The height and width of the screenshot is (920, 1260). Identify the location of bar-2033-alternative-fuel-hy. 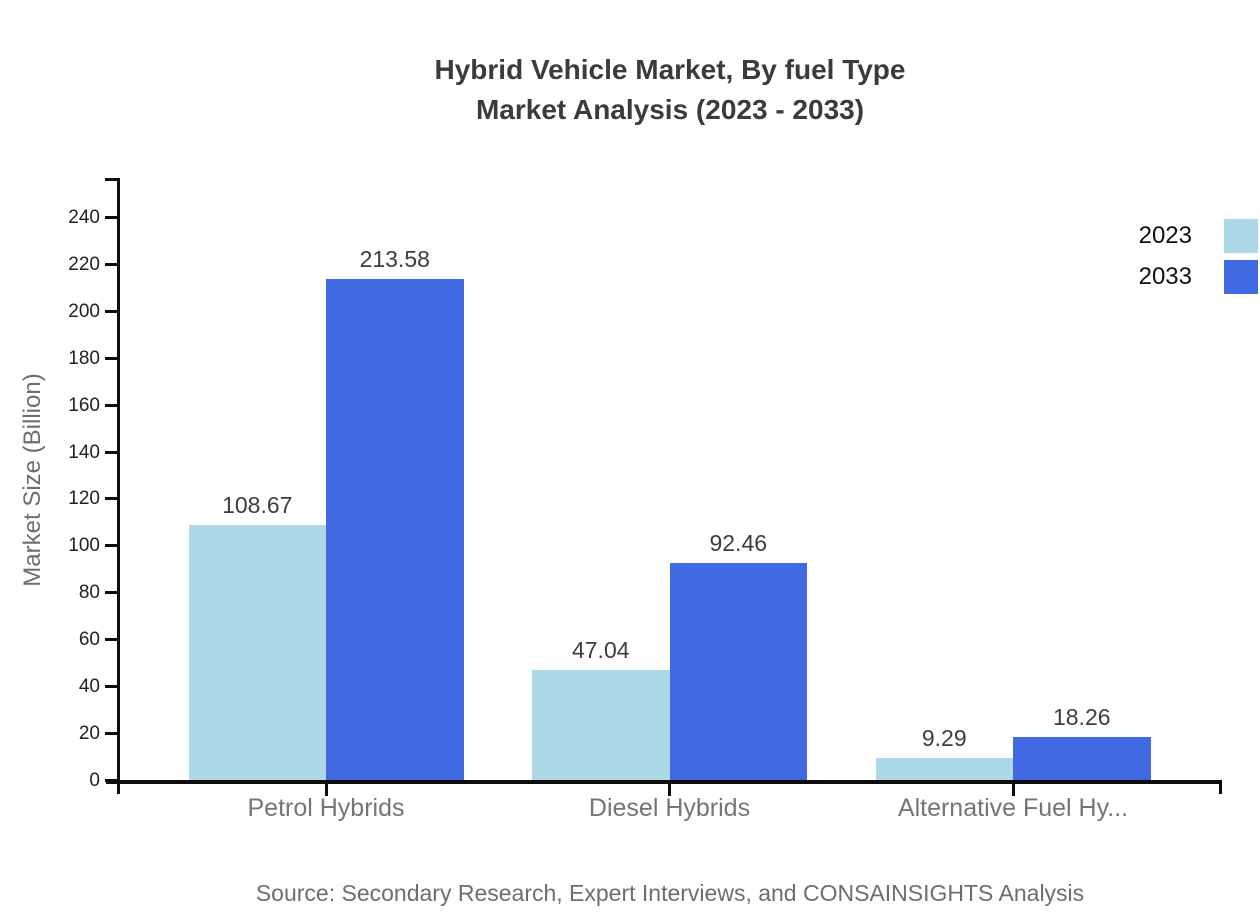
(1082, 758).